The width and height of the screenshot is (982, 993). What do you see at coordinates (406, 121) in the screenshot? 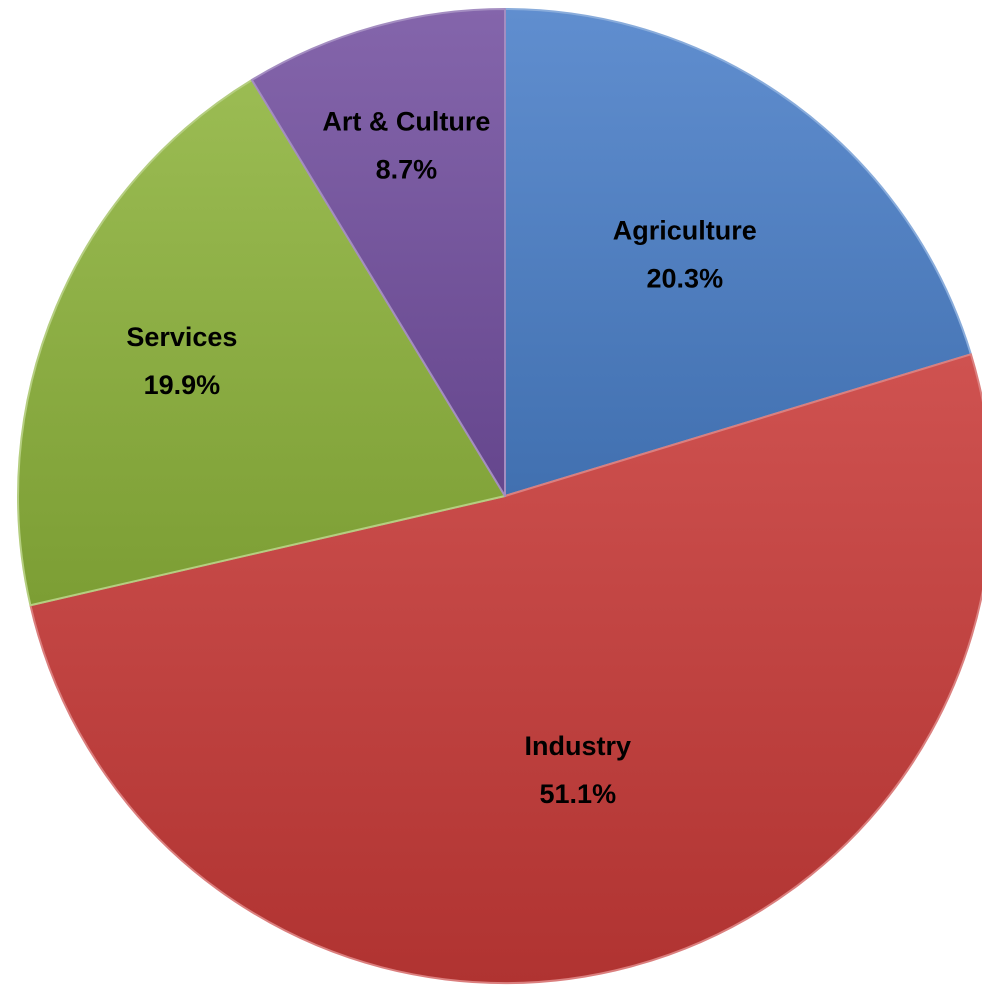
I see `slice-label-art-culture: Art & Culture` at bounding box center [406, 121].